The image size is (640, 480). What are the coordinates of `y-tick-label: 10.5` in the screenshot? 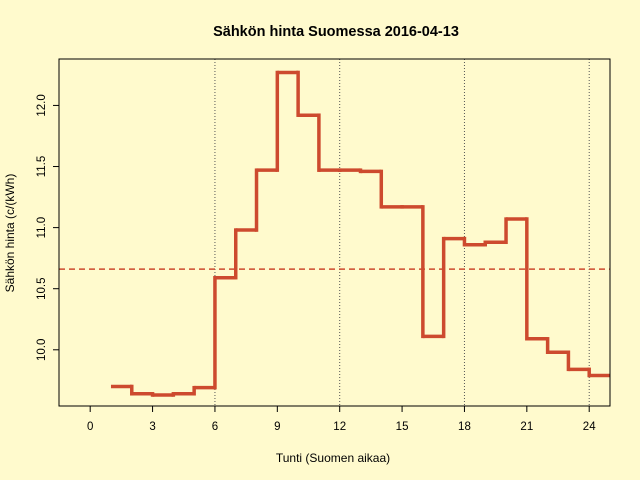 It's located at (42, 289).